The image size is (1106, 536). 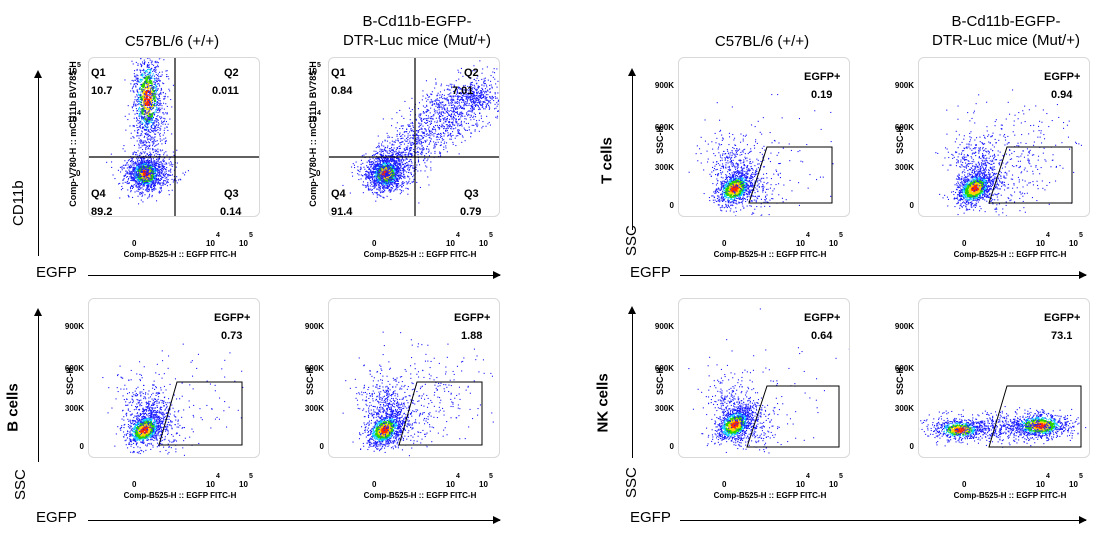 I want to click on ssc-axis-arrow-right-bottom, so click(x=632, y=382).